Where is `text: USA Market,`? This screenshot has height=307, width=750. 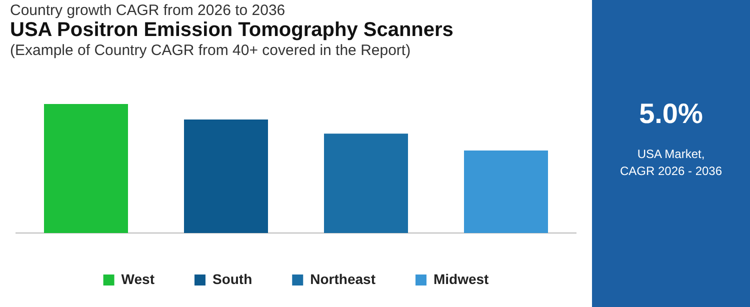 text: USA Market, is located at coordinates (671, 154).